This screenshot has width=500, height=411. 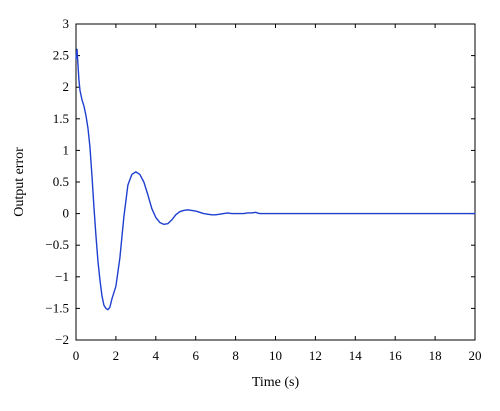 I want to click on x-tick-label: 2, so click(x=116, y=355).